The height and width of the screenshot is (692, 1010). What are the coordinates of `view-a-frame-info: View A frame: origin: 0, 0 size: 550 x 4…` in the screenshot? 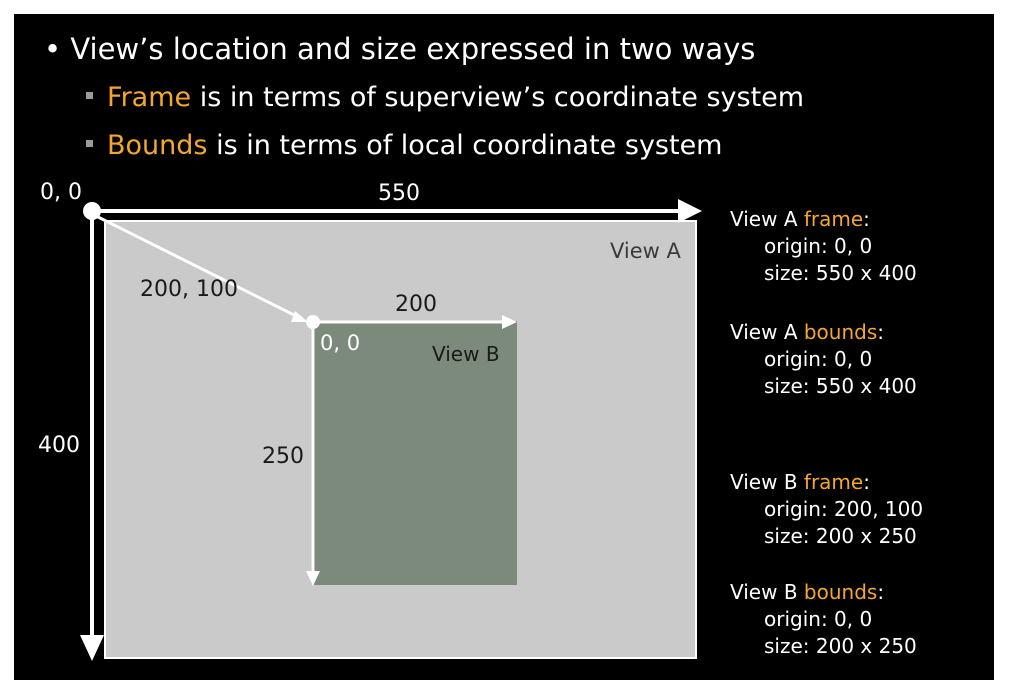 It's located at (823, 246).